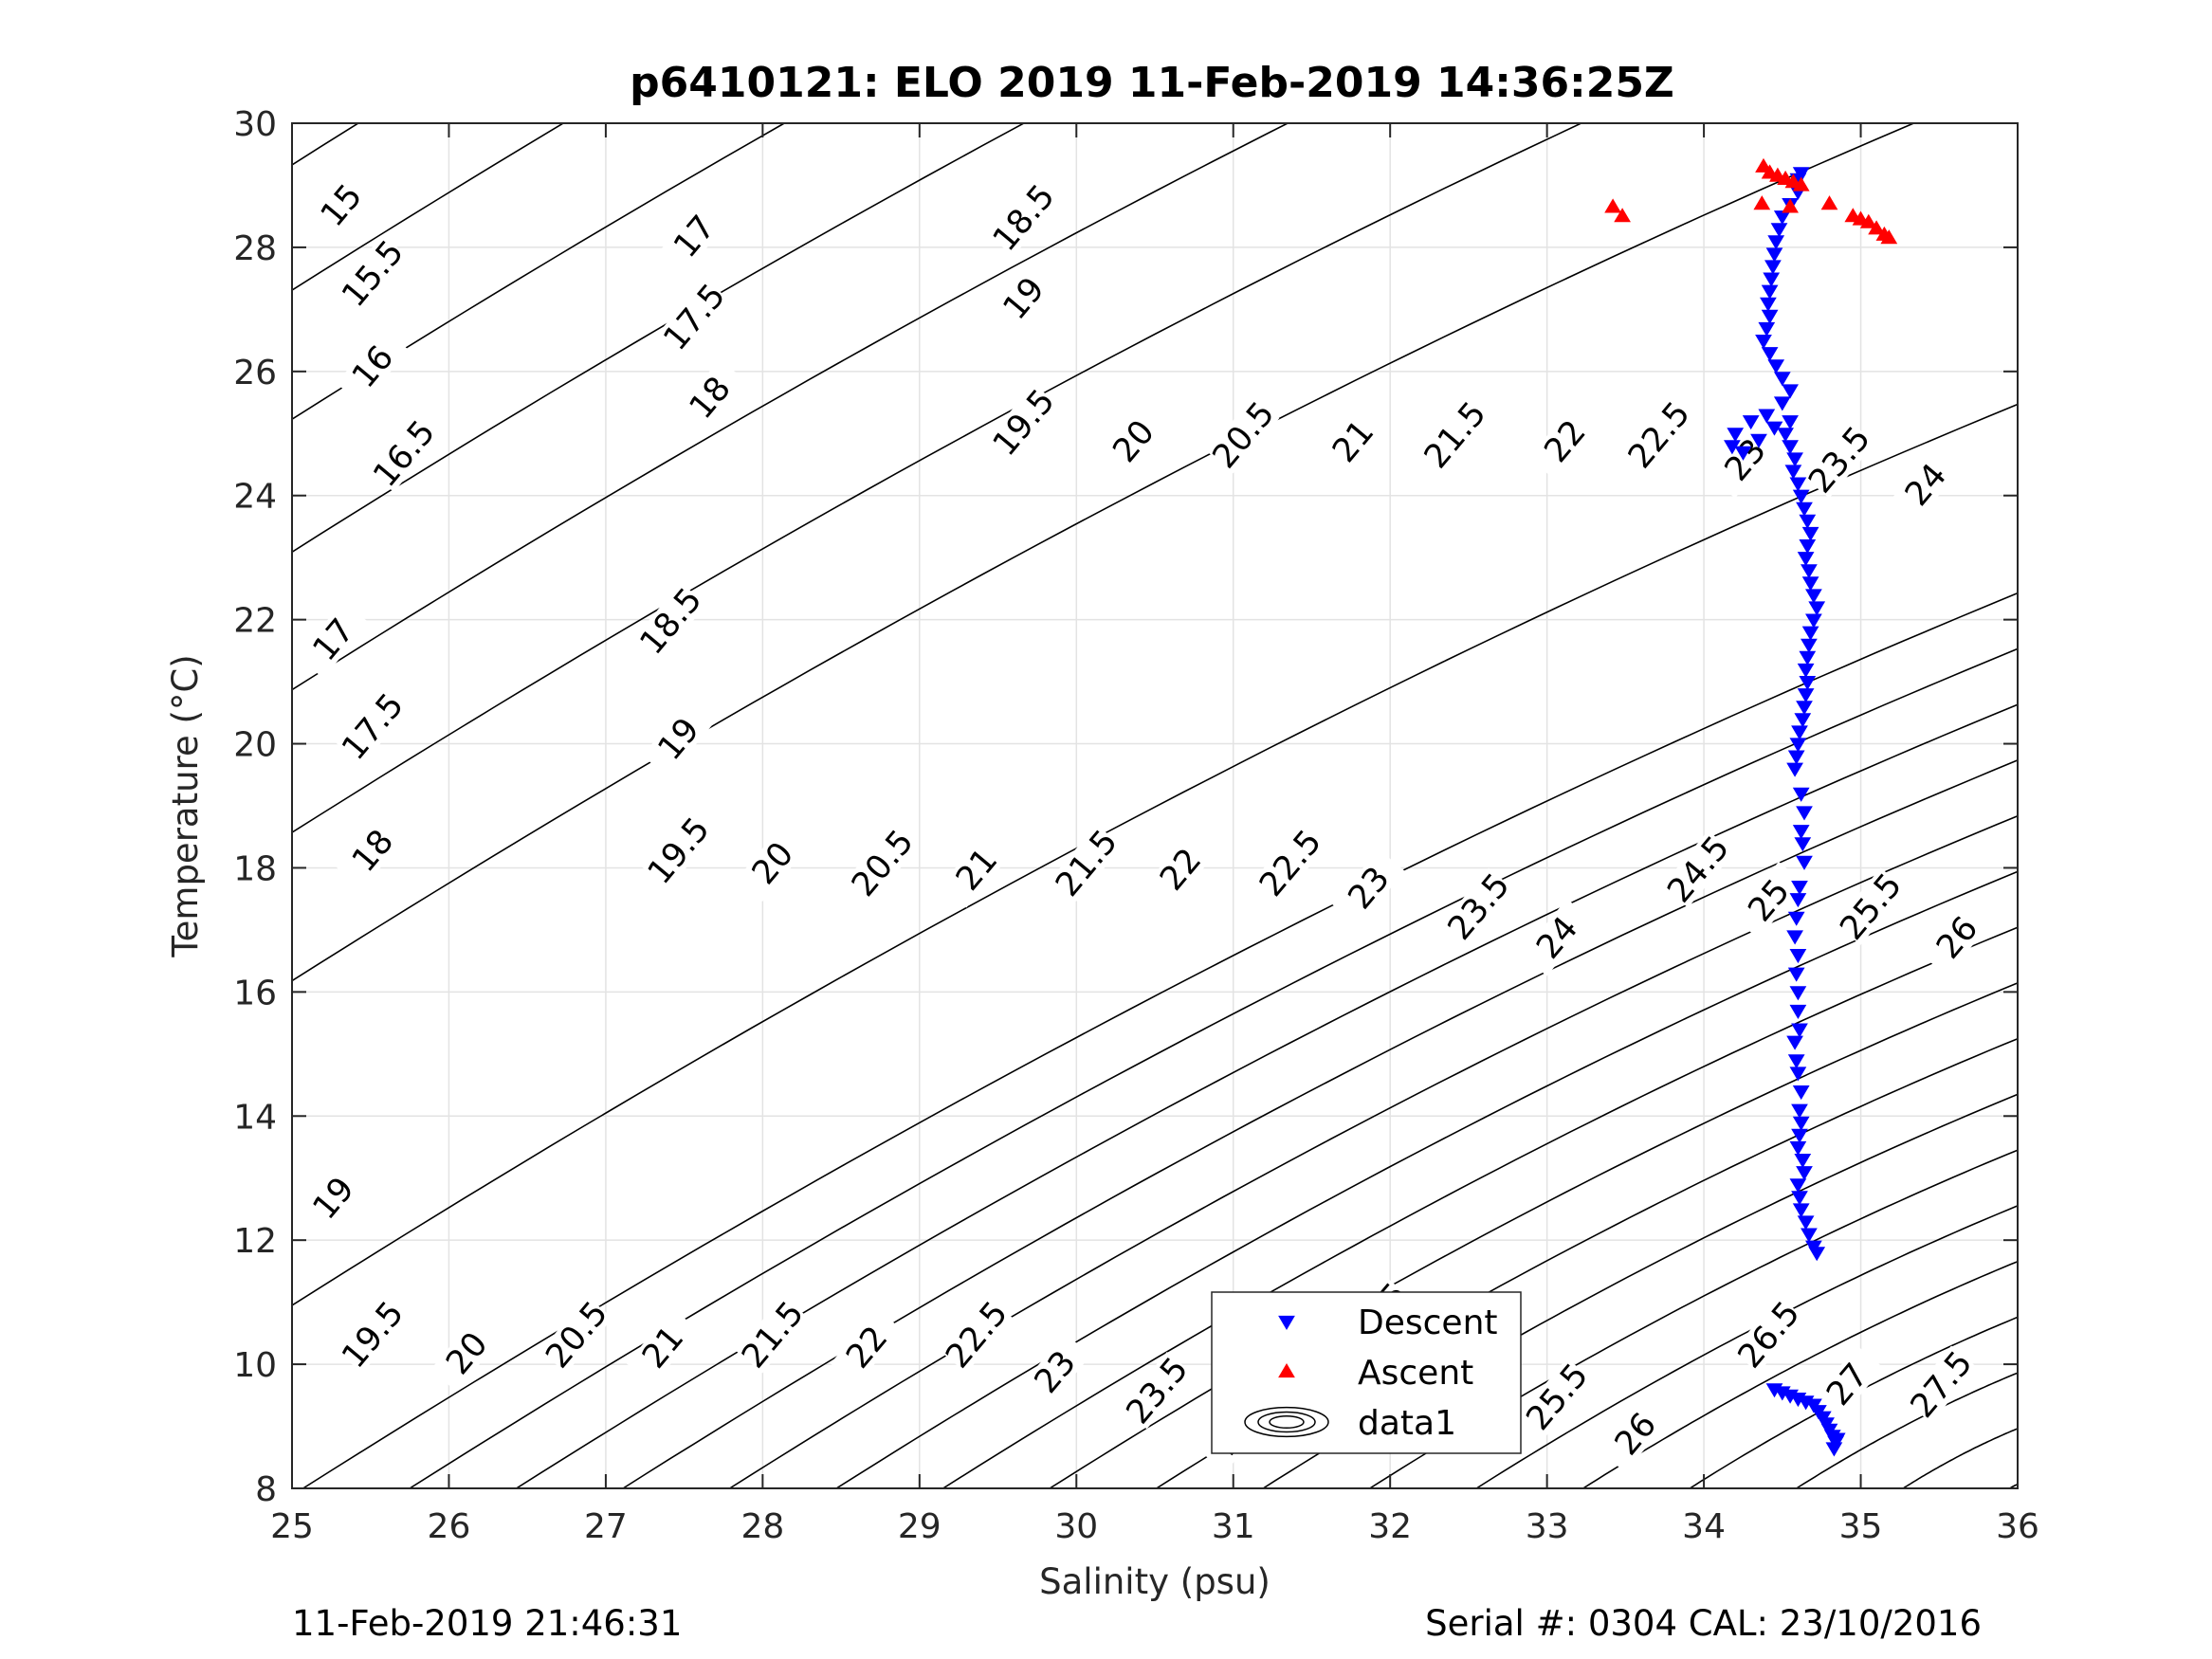 Image resolution: width=2212 pixels, height=1659 pixels. I want to click on x-tick-label: 33, so click(1547, 1526).